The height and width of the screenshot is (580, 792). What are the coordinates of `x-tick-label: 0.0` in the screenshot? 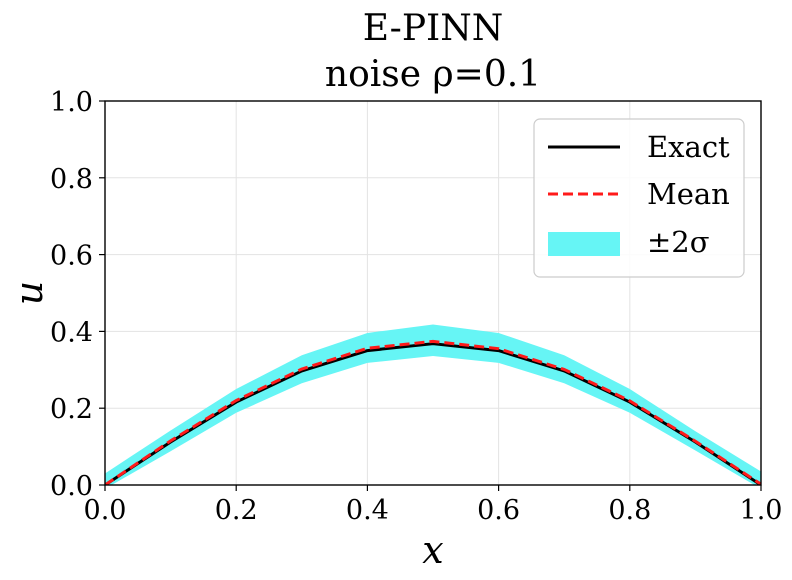 It's located at (105, 510).